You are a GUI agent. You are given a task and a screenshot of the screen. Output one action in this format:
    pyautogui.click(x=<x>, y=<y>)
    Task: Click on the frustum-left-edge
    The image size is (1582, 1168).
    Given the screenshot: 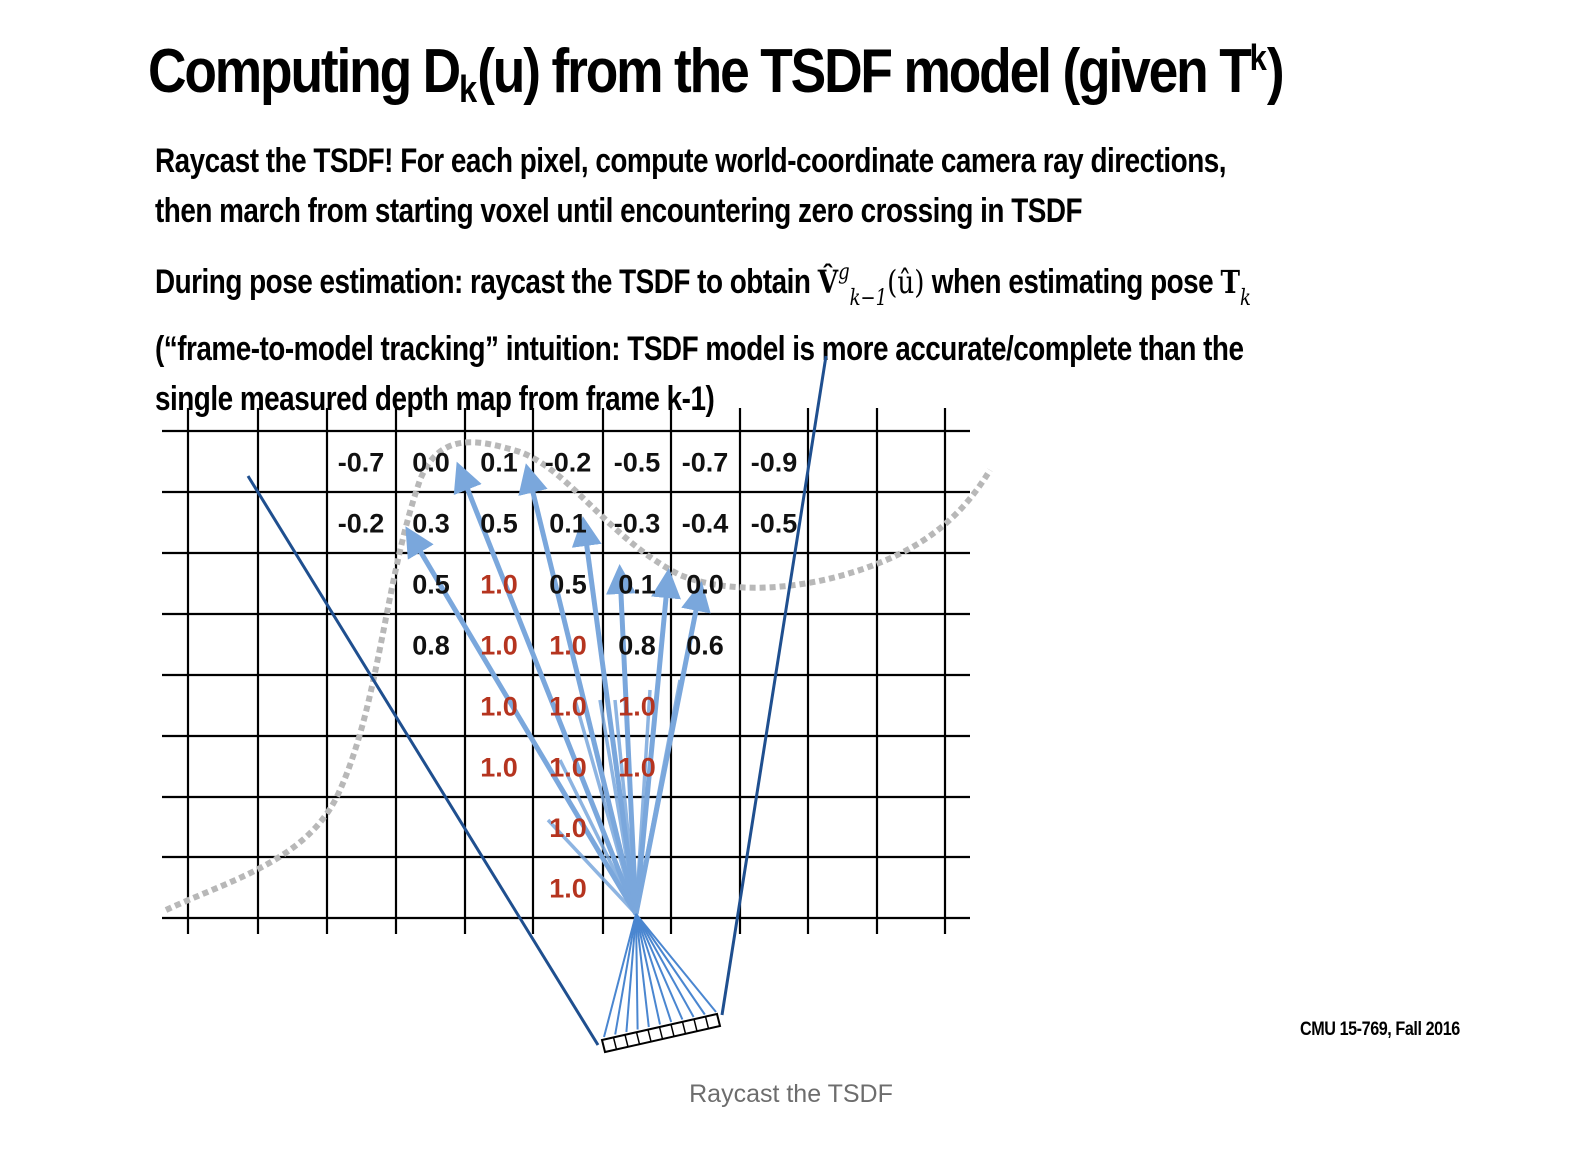 What is the action you would take?
    pyautogui.click(x=423, y=760)
    